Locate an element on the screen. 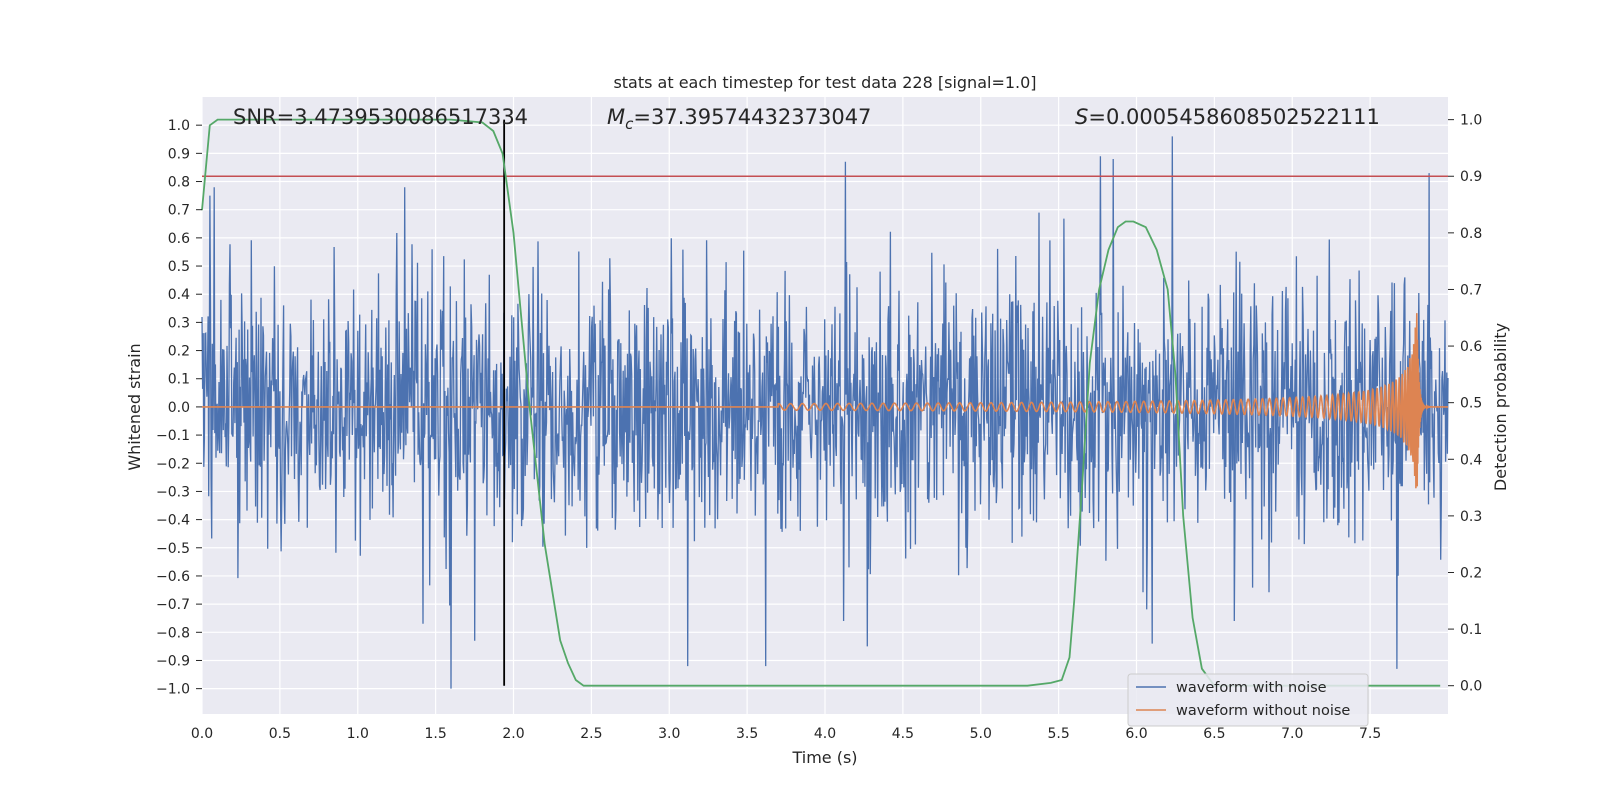 The image size is (1600, 800). y2-tick-label: 0.5 is located at coordinates (1471, 404).